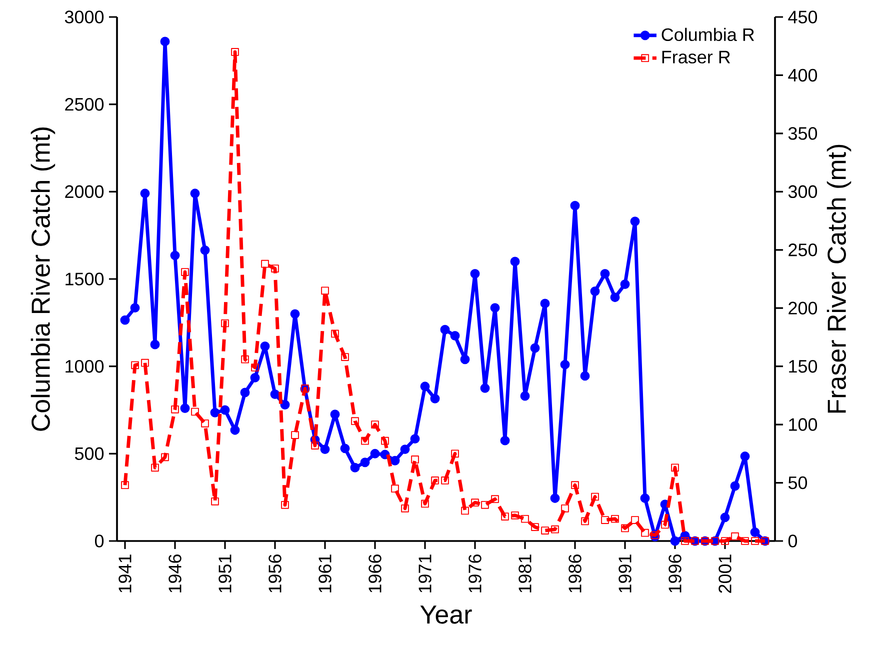 The height and width of the screenshot is (651, 879). Describe the element at coordinates (85, 366) in the screenshot. I see `y-tick-label: 1000` at that location.